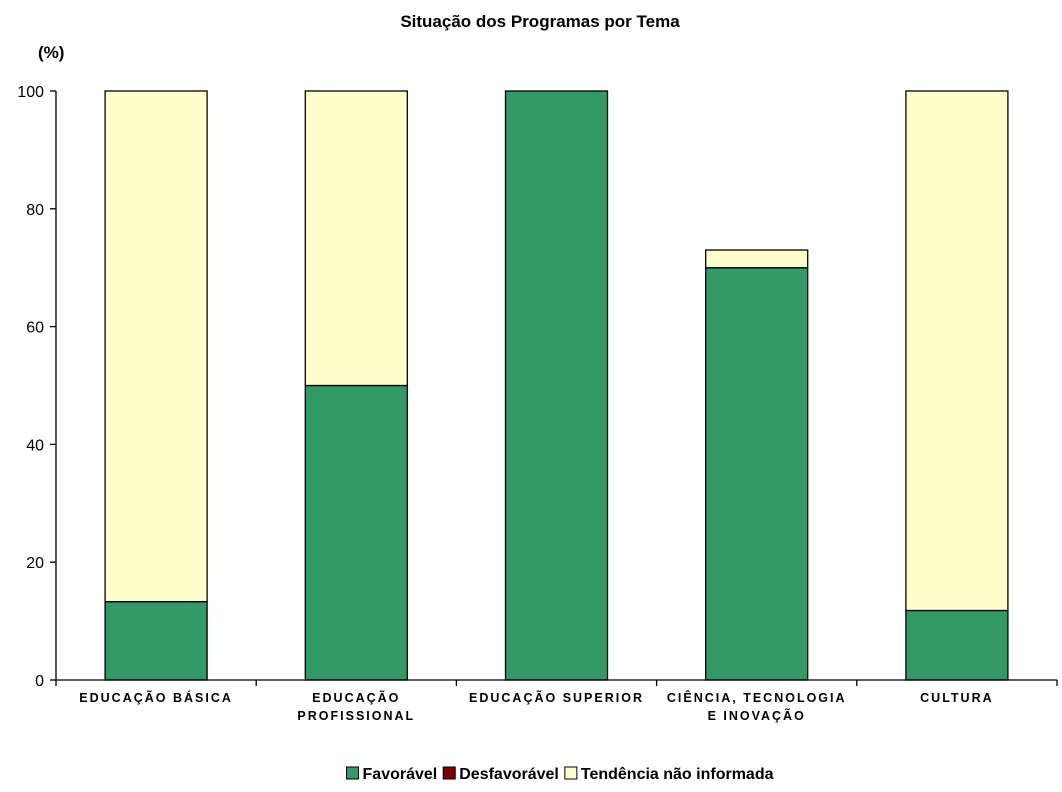 The width and height of the screenshot is (1062, 792). I want to click on x-category-label: PROFISSIONAL, so click(356, 716).